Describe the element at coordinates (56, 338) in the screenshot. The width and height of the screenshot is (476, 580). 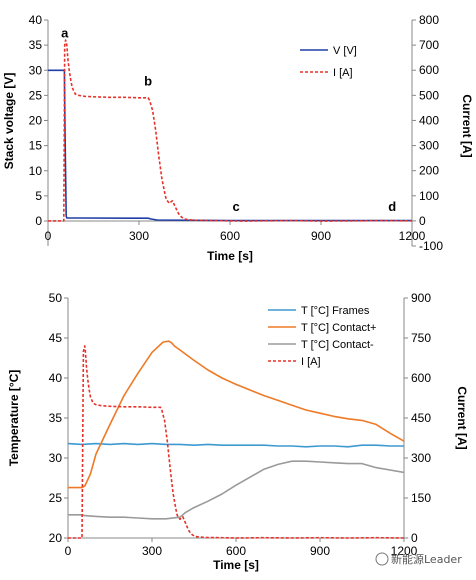
I see `y-tick-label: 45` at that location.